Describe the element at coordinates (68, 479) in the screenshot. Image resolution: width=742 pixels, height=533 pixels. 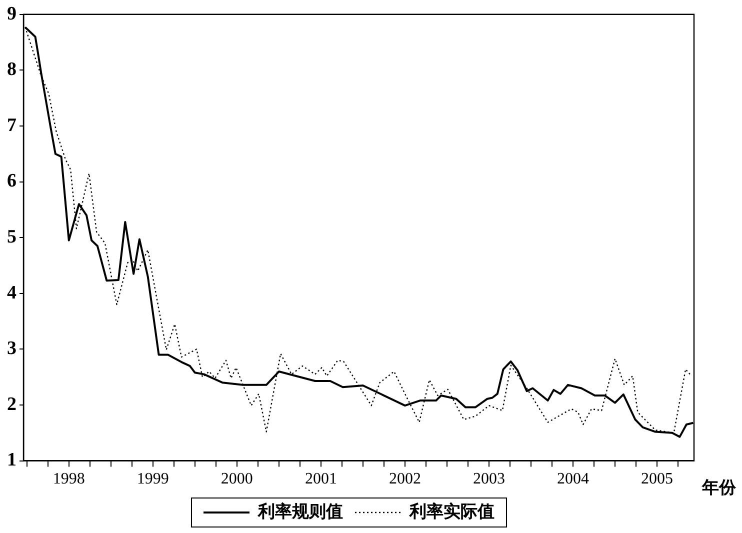
I see `x-tick-label: 1998` at that location.